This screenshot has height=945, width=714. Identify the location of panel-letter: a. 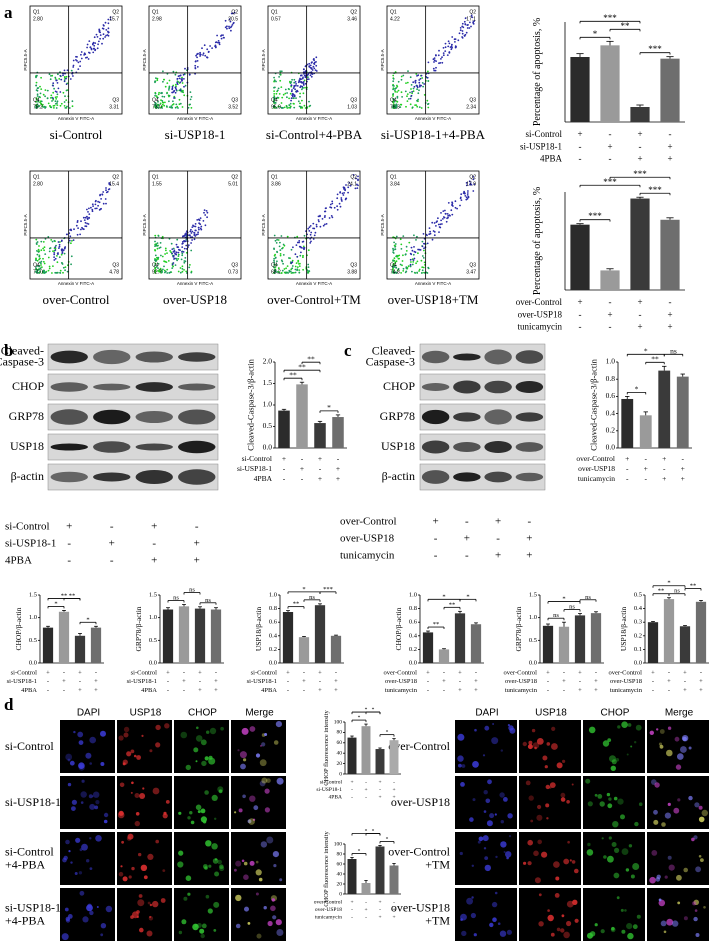
(8, 12).